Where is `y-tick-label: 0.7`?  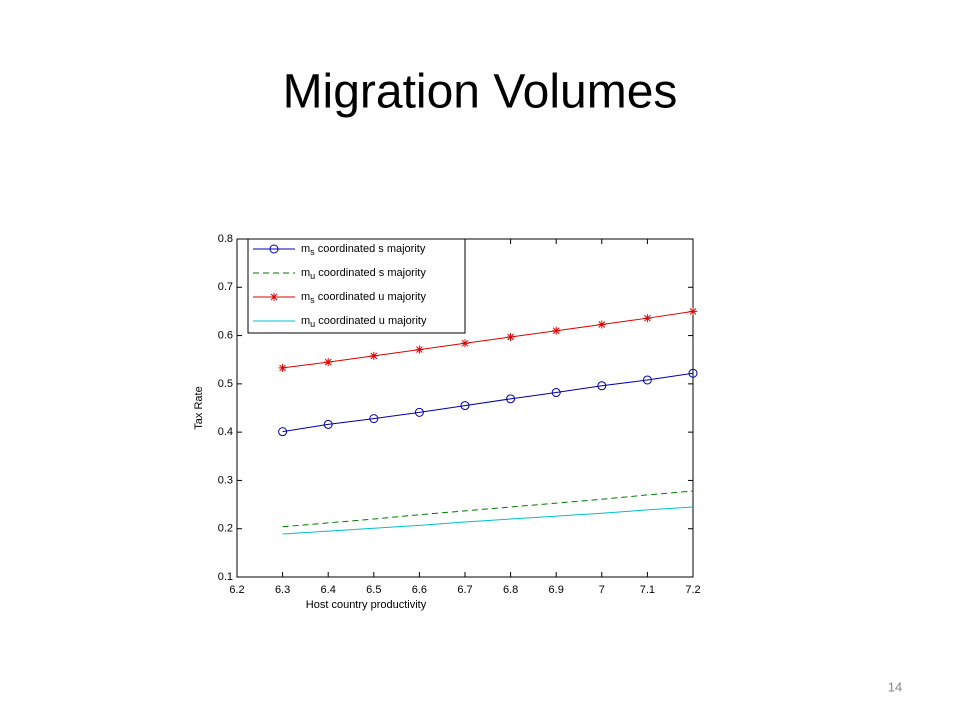
y-tick-label: 0.7 is located at coordinates (225, 287).